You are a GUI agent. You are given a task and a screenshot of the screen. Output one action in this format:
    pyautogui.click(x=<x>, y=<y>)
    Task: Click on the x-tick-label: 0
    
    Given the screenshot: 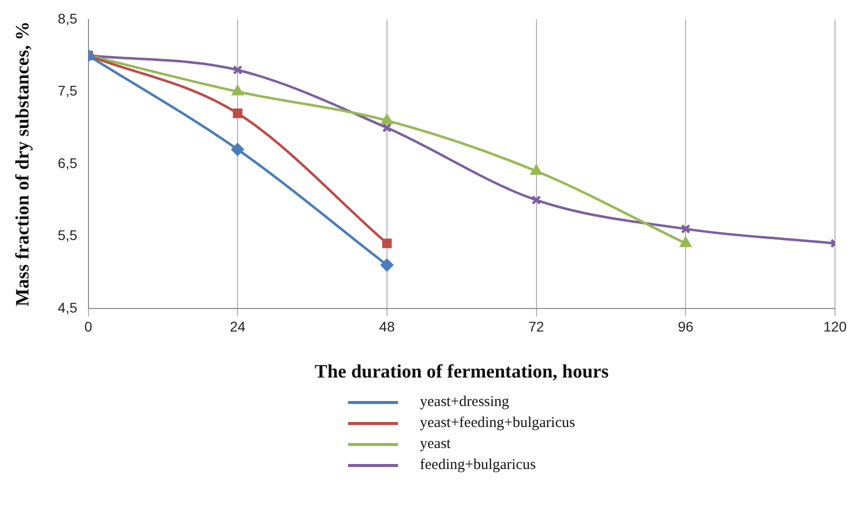 What is the action you would take?
    pyautogui.click(x=88, y=326)
    